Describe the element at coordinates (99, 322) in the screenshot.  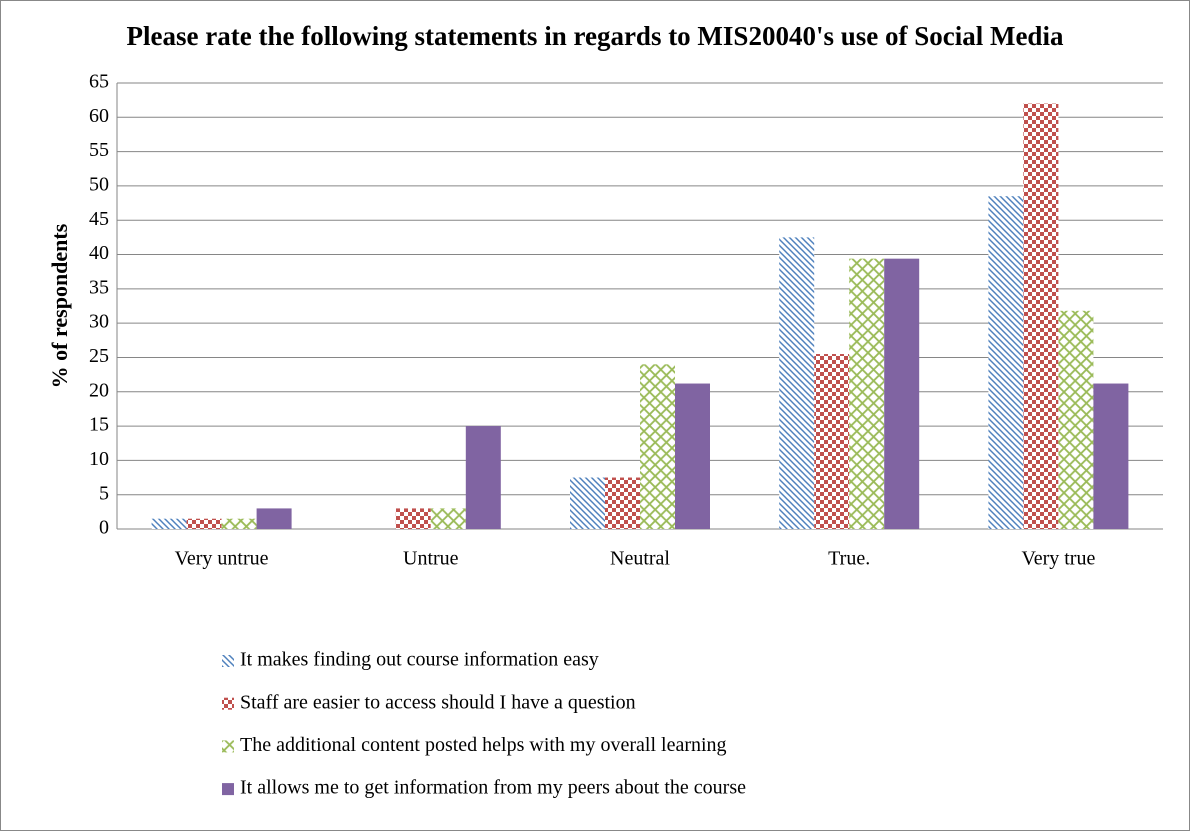
I see `y-tick-label: 30` at that location.